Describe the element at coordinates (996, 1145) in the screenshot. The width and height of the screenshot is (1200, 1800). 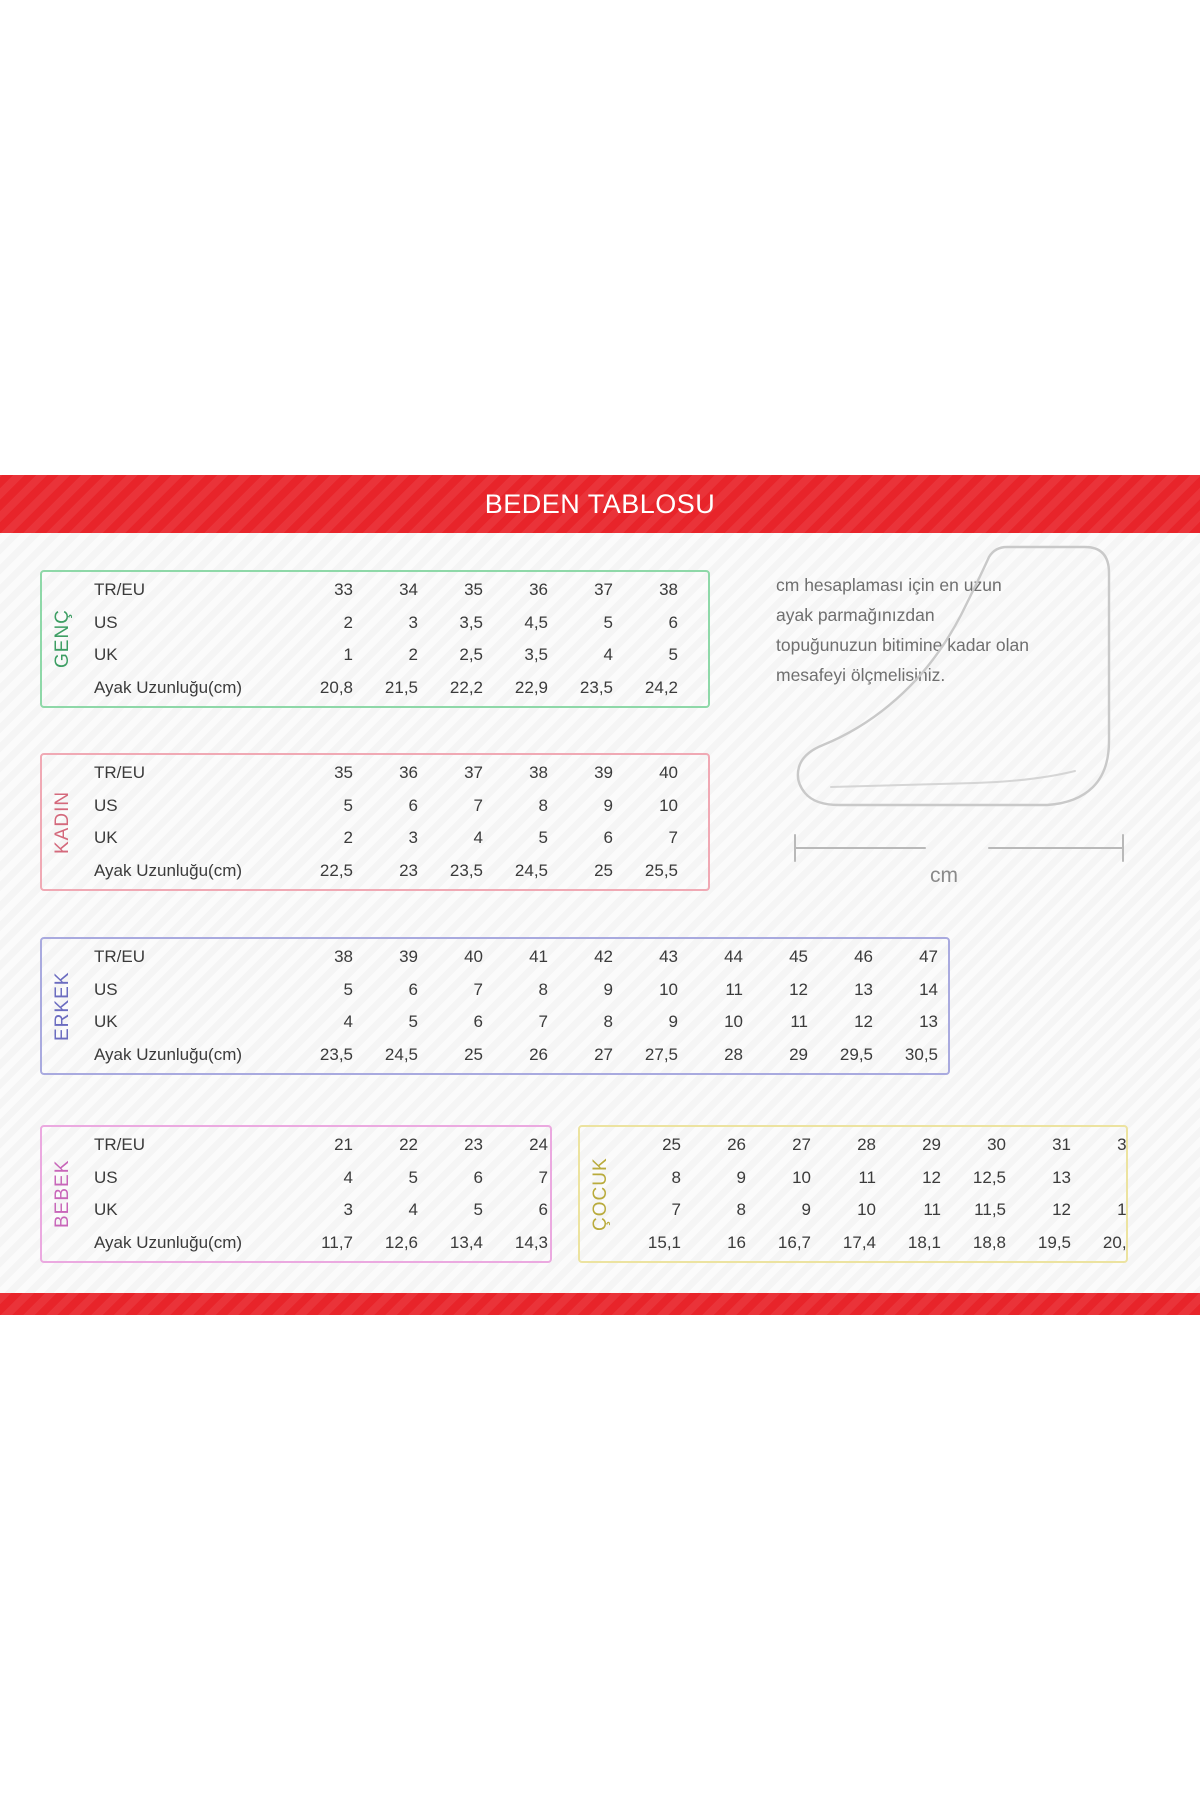
I see `cell: 30` at that location.